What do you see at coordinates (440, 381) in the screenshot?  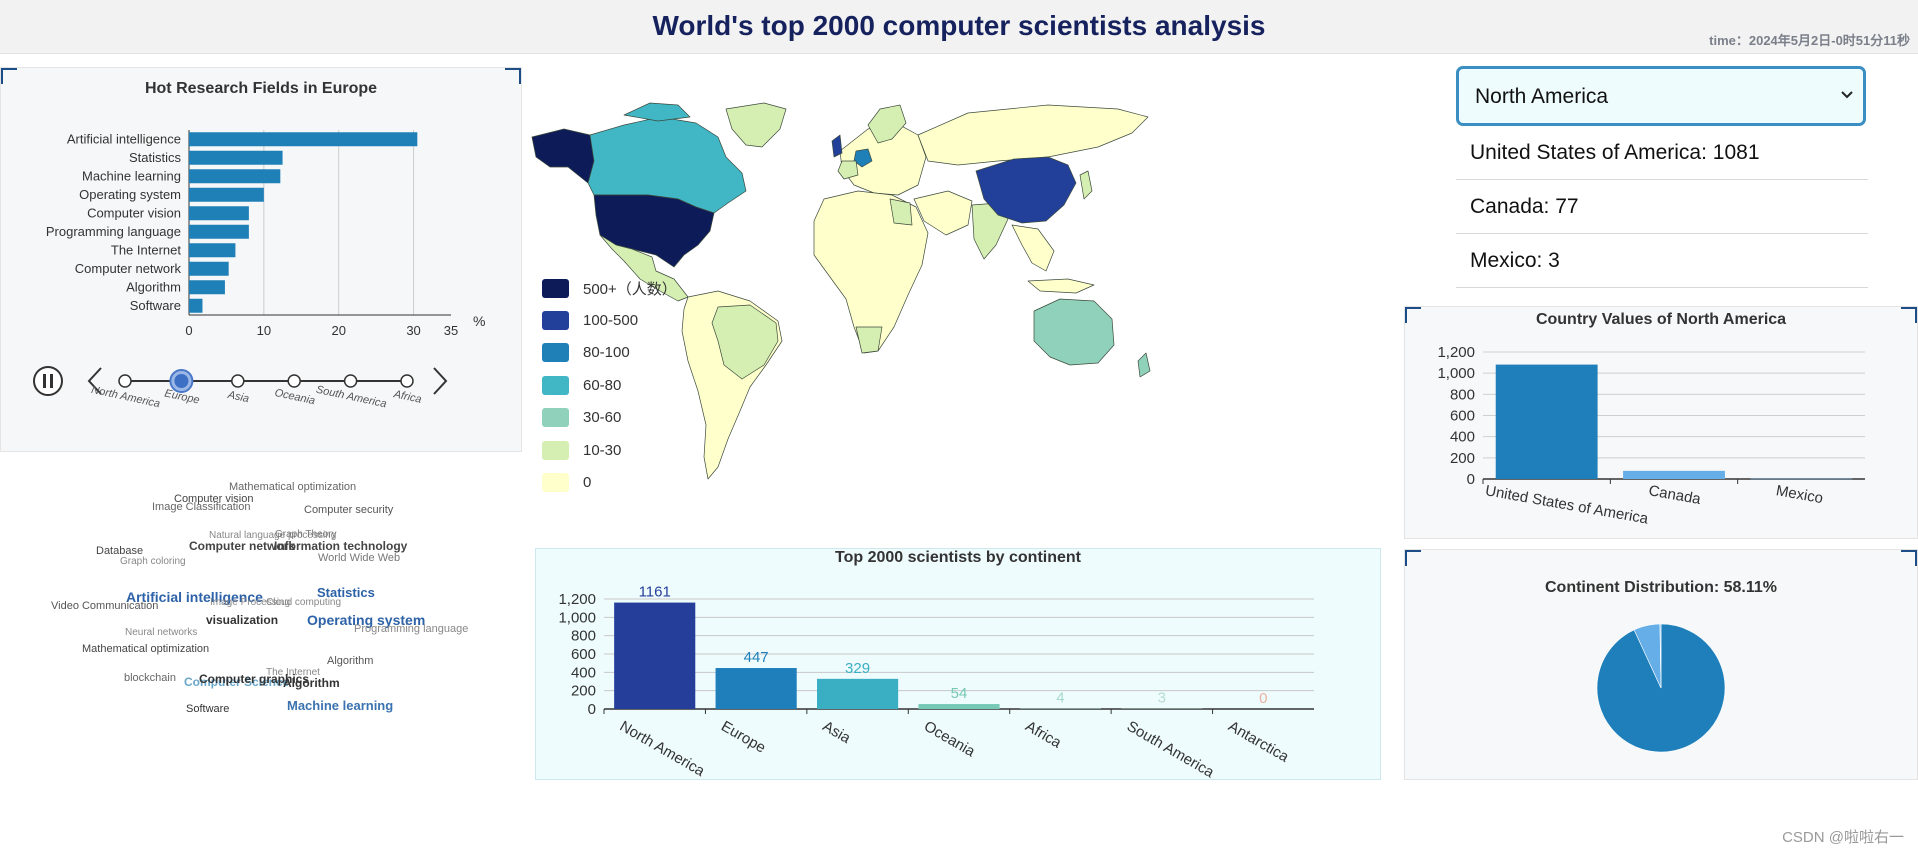 I see `chevron-right-icon` at bounding box center [440, 381].